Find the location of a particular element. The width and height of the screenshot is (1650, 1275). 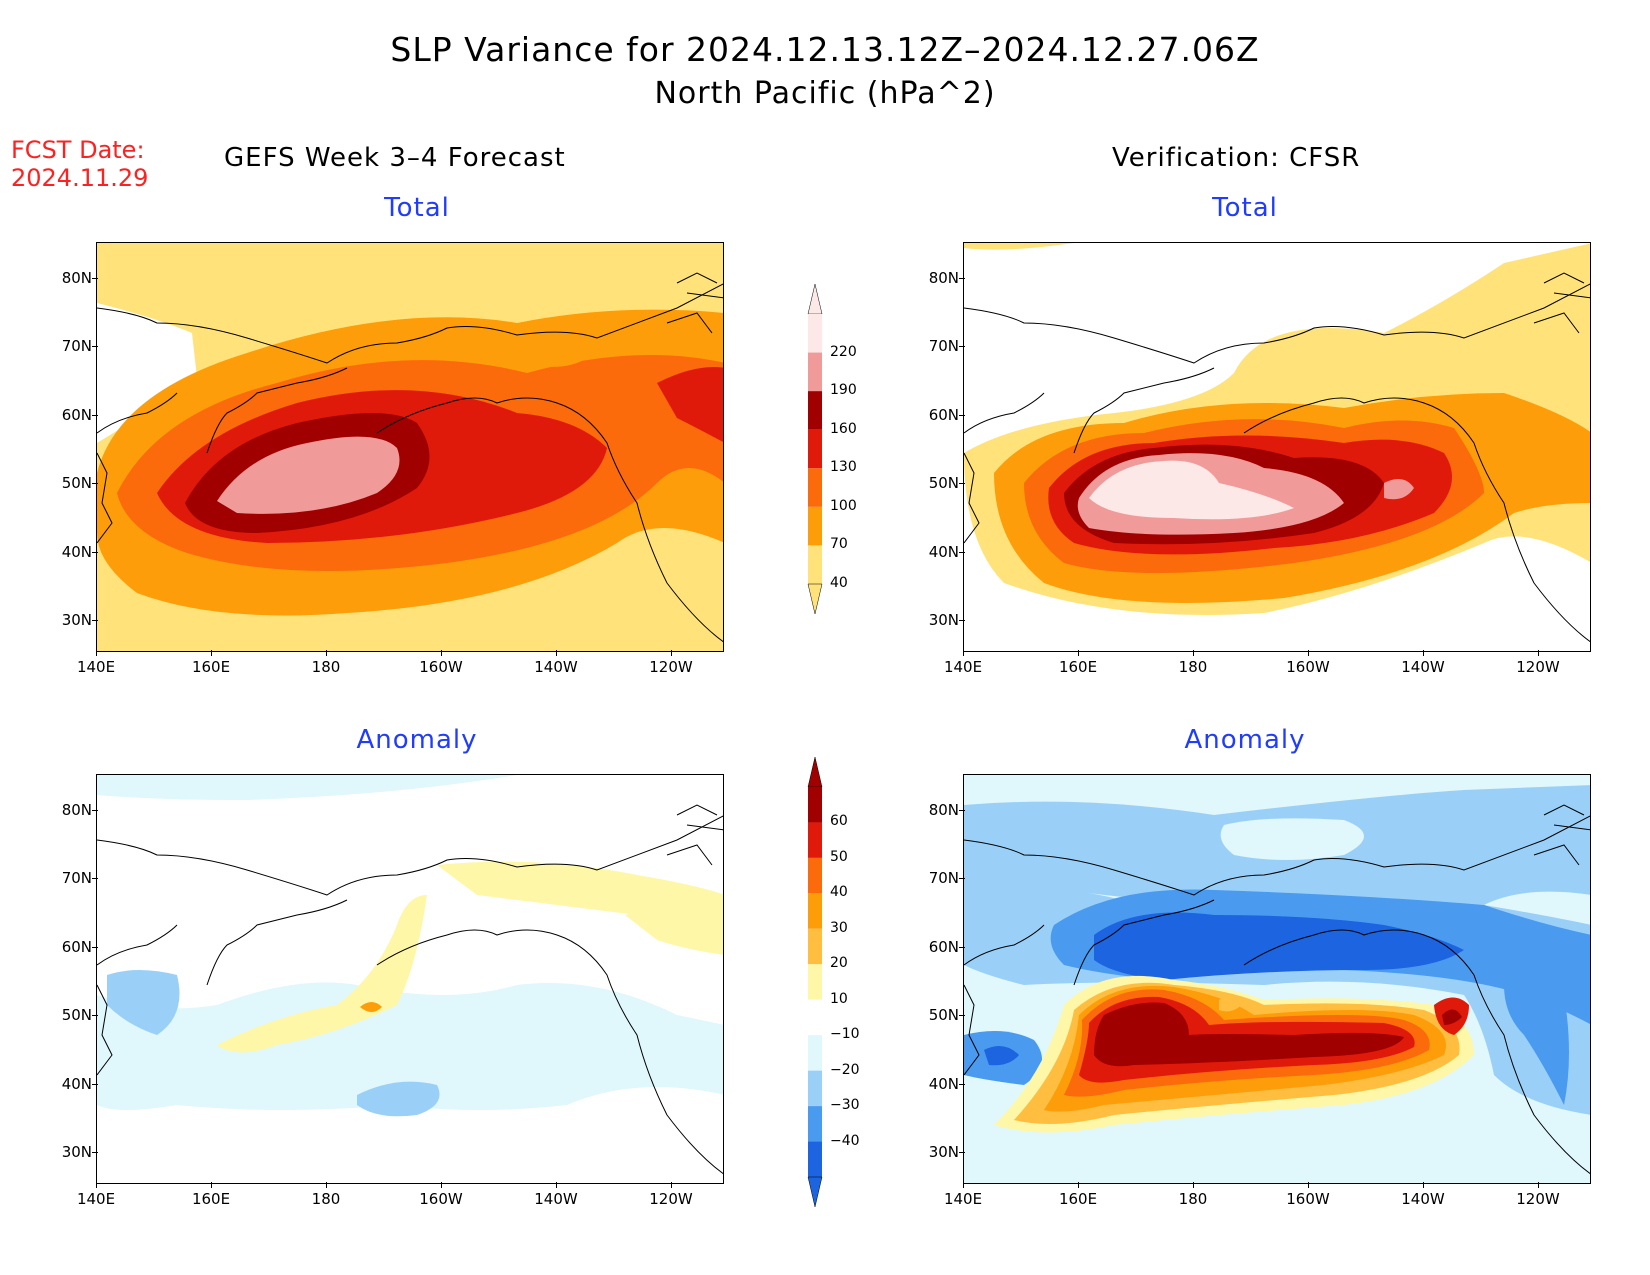

colorbar-label: −30 is located at coordinates (845, 1105).